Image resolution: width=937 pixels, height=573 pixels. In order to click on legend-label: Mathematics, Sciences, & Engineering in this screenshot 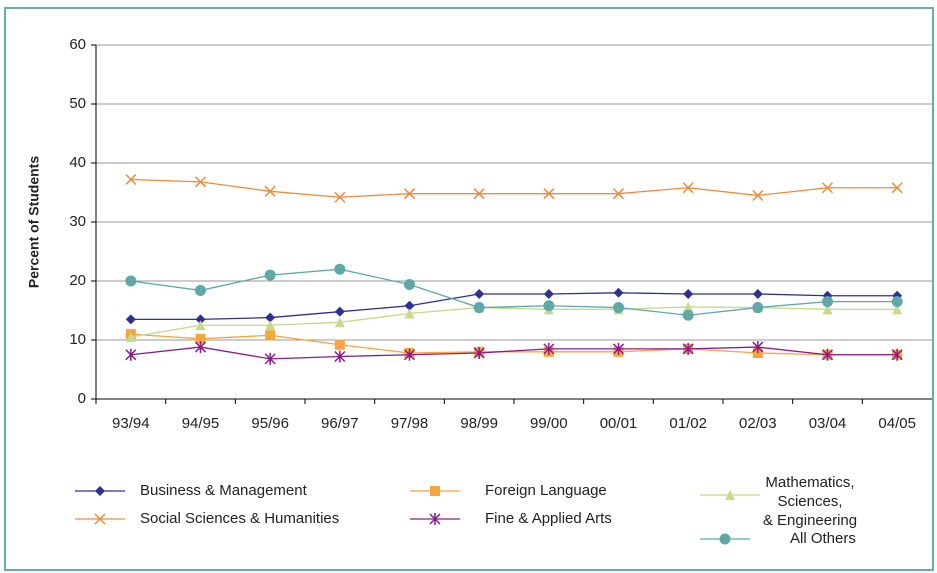, I will do `click(810, 501)`.